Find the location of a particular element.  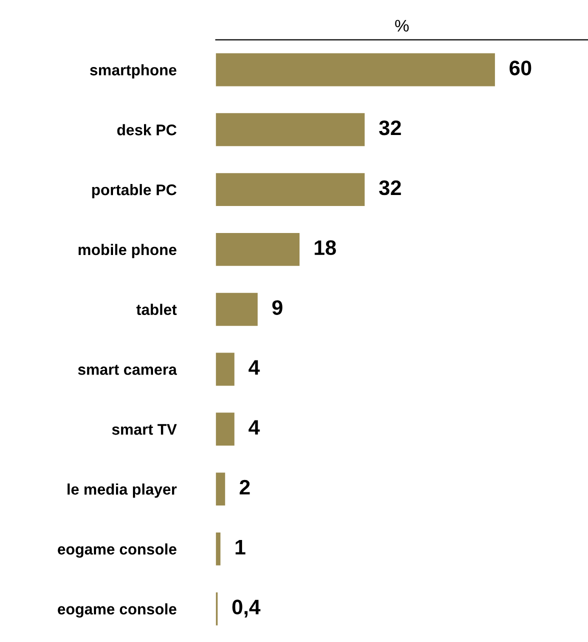

data-label: 60 is located at coordinates (521, 68).